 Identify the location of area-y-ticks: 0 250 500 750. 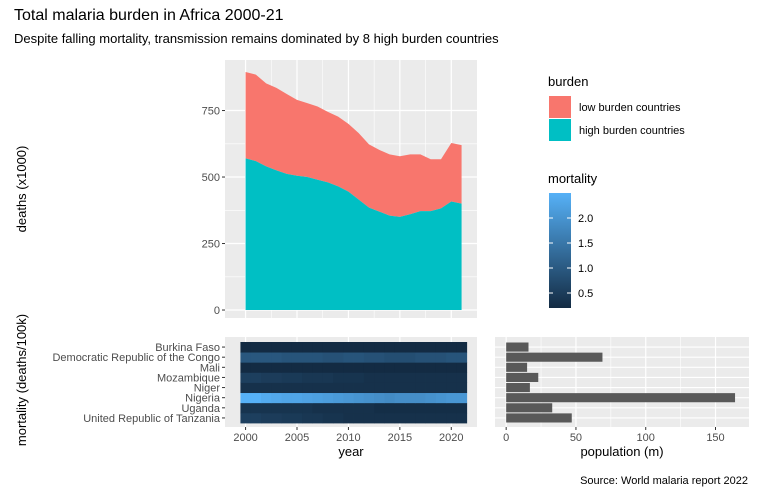
(213, 211).